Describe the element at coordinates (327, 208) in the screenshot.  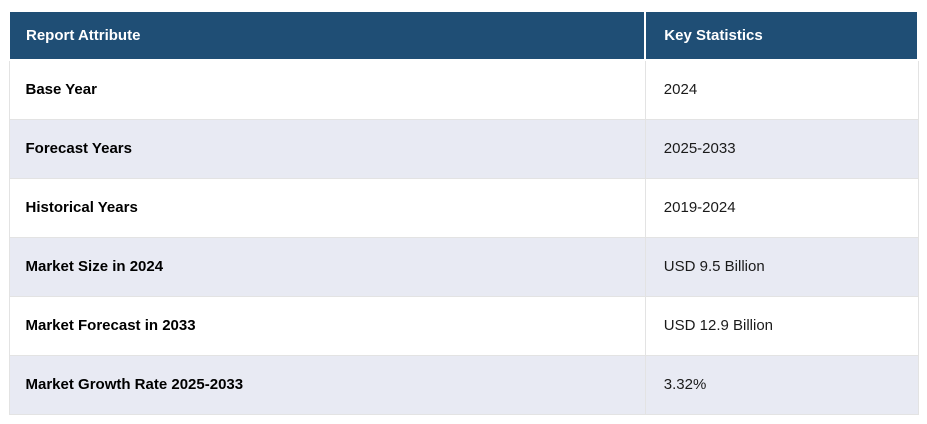
I see `attribute-cell: Historical Years` at that location.